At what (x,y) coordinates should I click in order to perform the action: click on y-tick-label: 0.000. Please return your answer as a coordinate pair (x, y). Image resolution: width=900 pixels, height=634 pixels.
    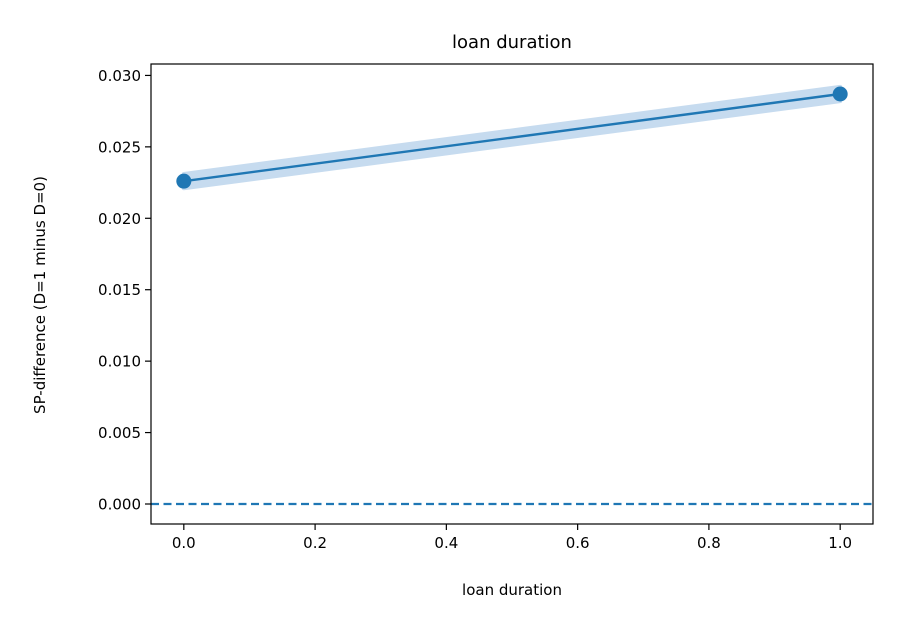
    Looking at the image, I should click on (119, 505).